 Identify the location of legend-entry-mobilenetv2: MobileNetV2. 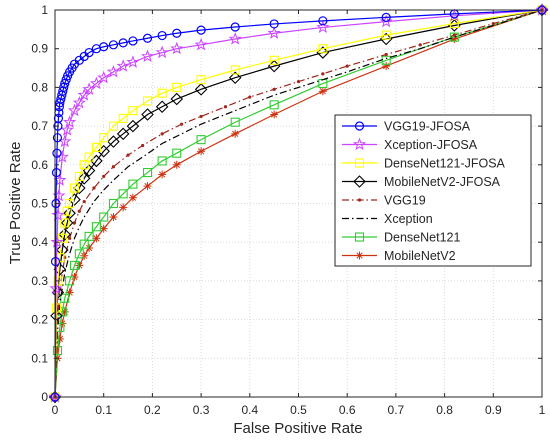
(399, 256).